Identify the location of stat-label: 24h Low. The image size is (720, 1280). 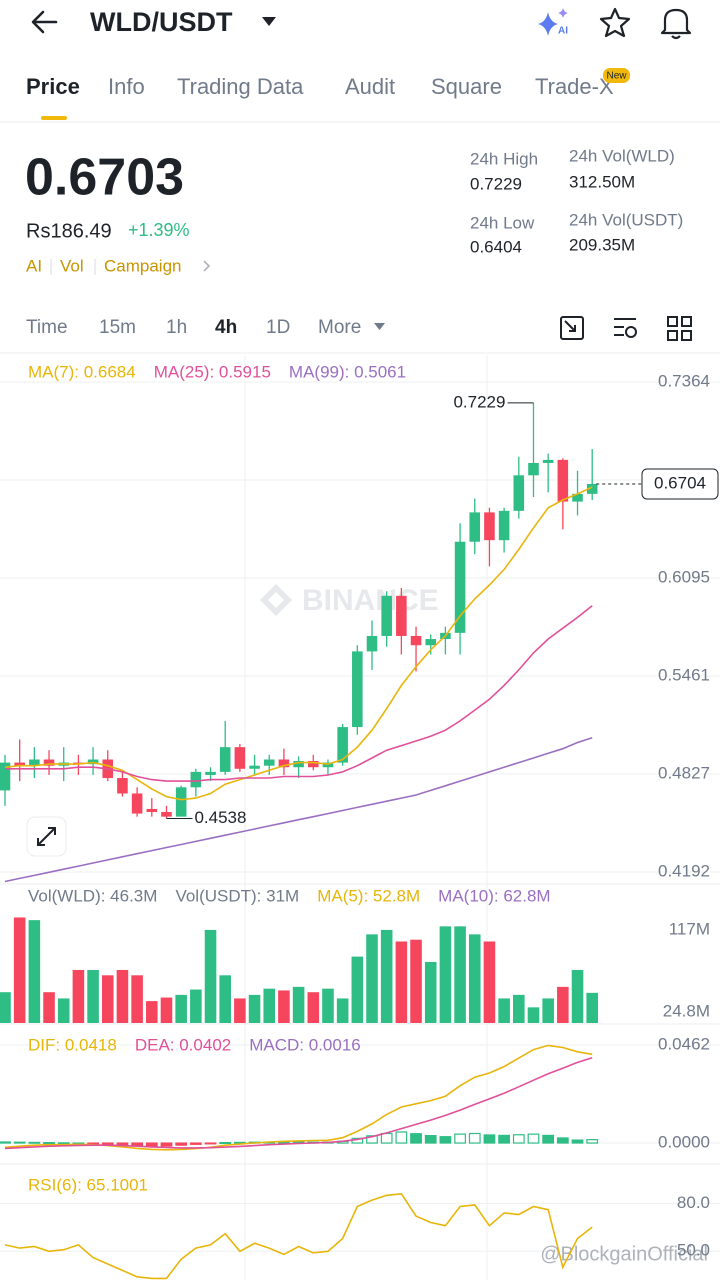
(502, 222).